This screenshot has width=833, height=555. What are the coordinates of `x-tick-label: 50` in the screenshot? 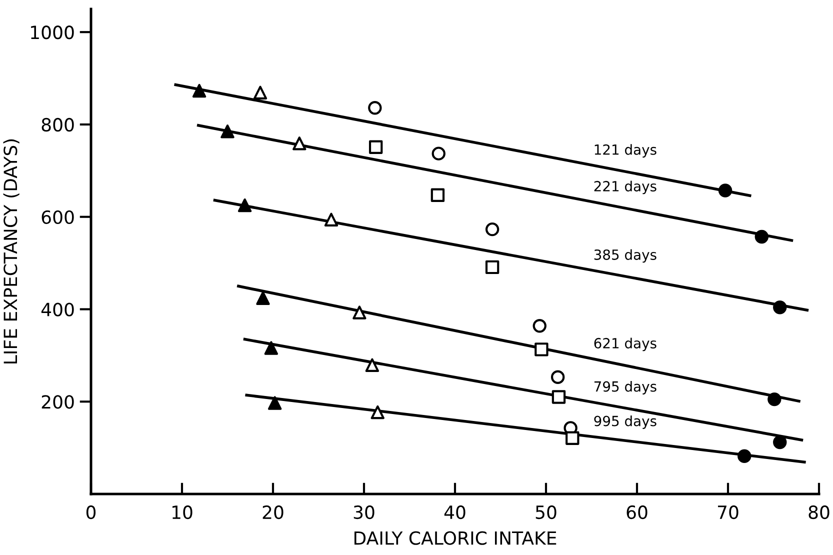 It's located at (546, 512).